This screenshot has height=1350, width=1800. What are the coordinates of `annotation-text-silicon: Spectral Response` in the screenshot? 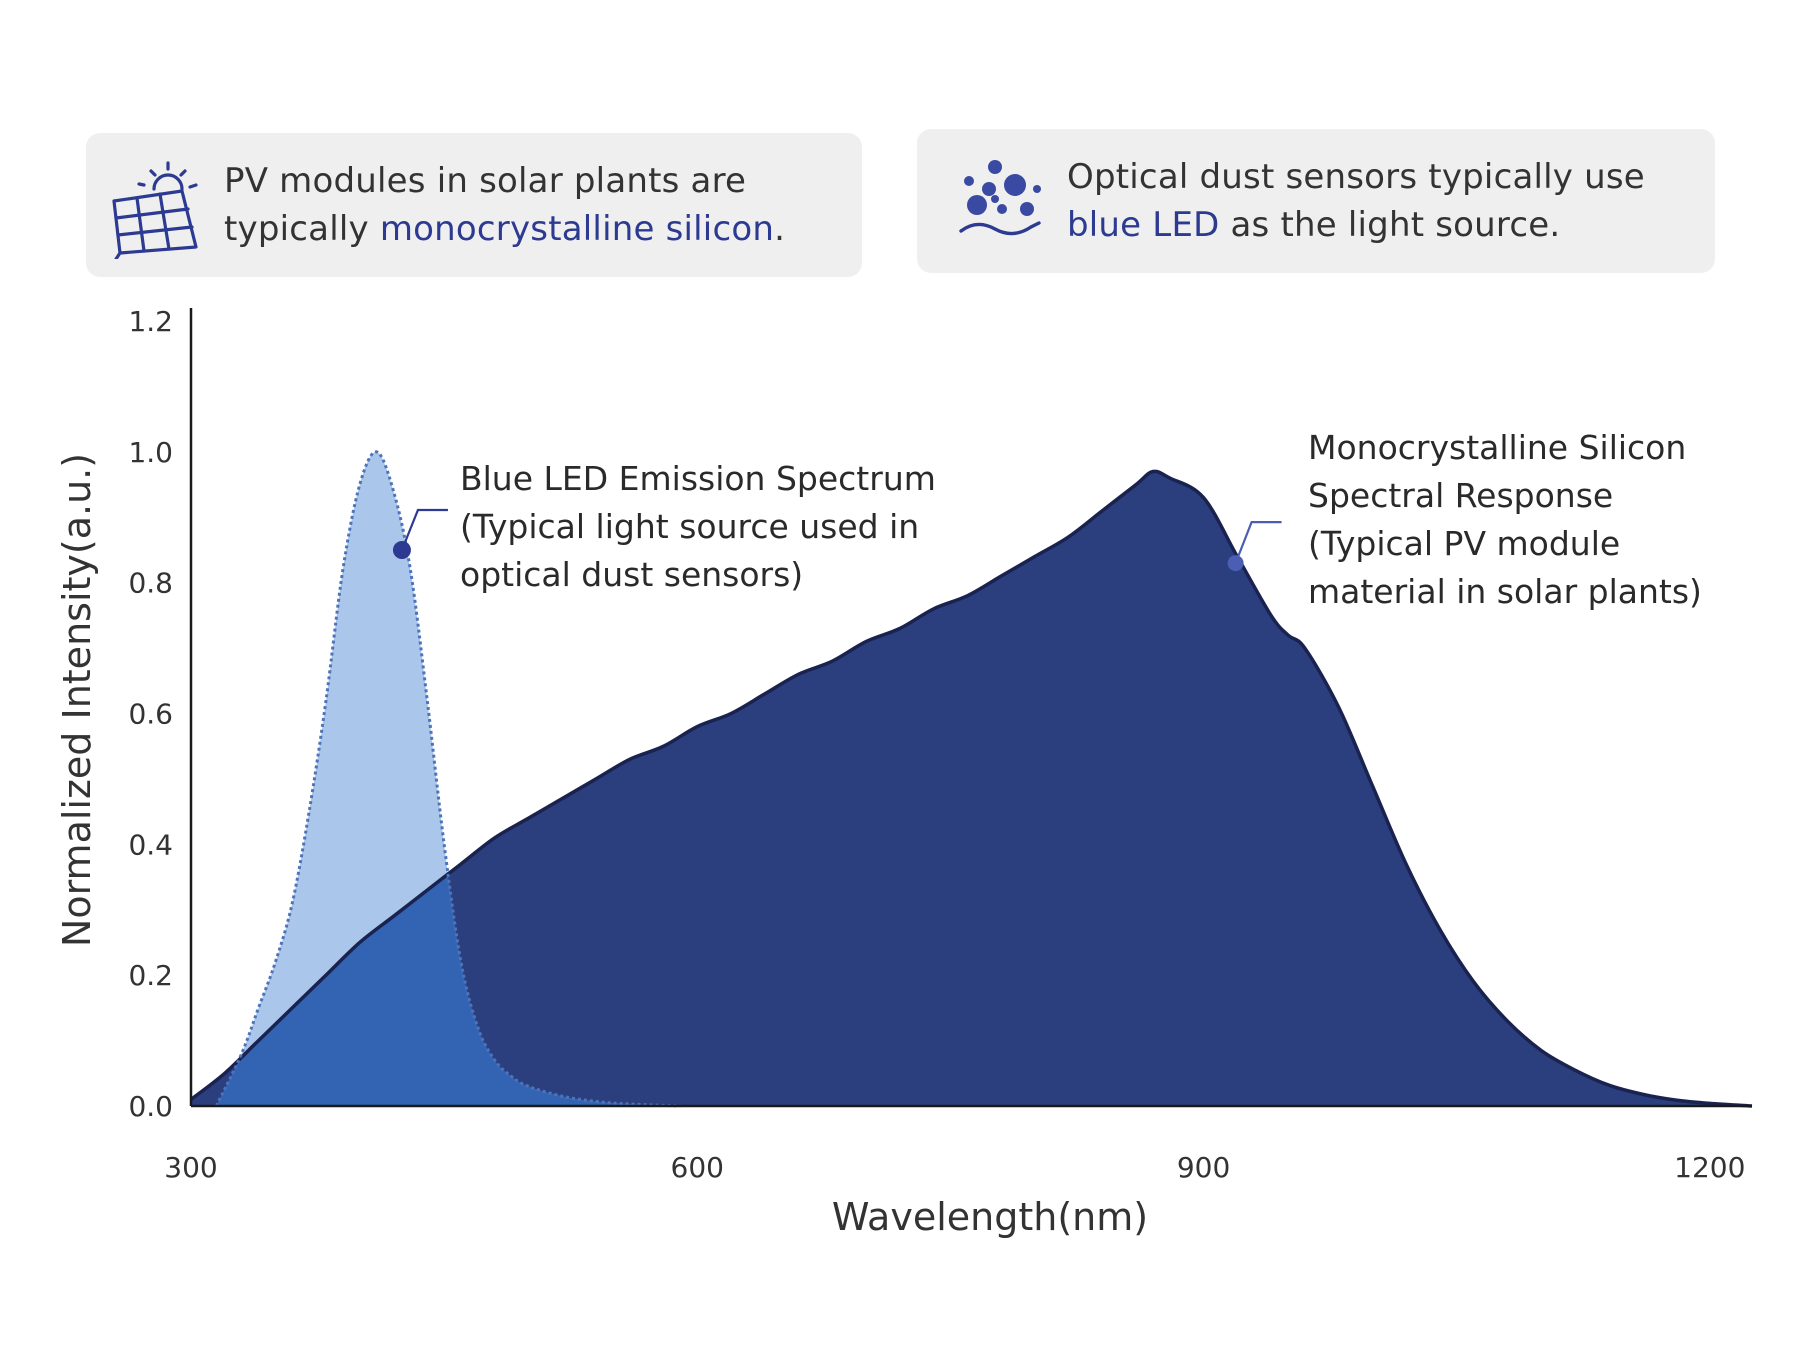 It's located at (1460, 495).